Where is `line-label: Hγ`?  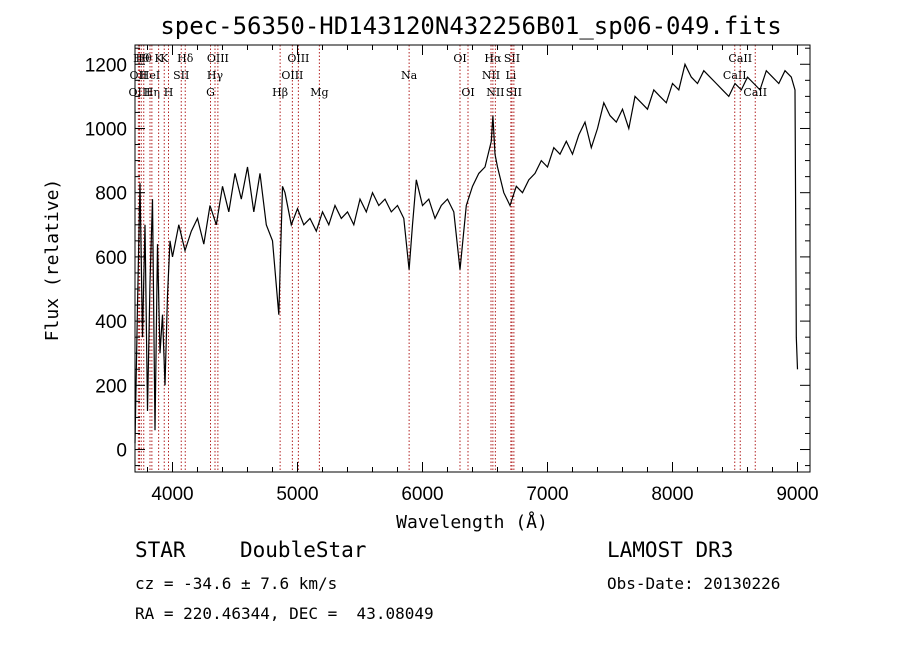
line-label: Hγ is located at coordinates (215, 75).